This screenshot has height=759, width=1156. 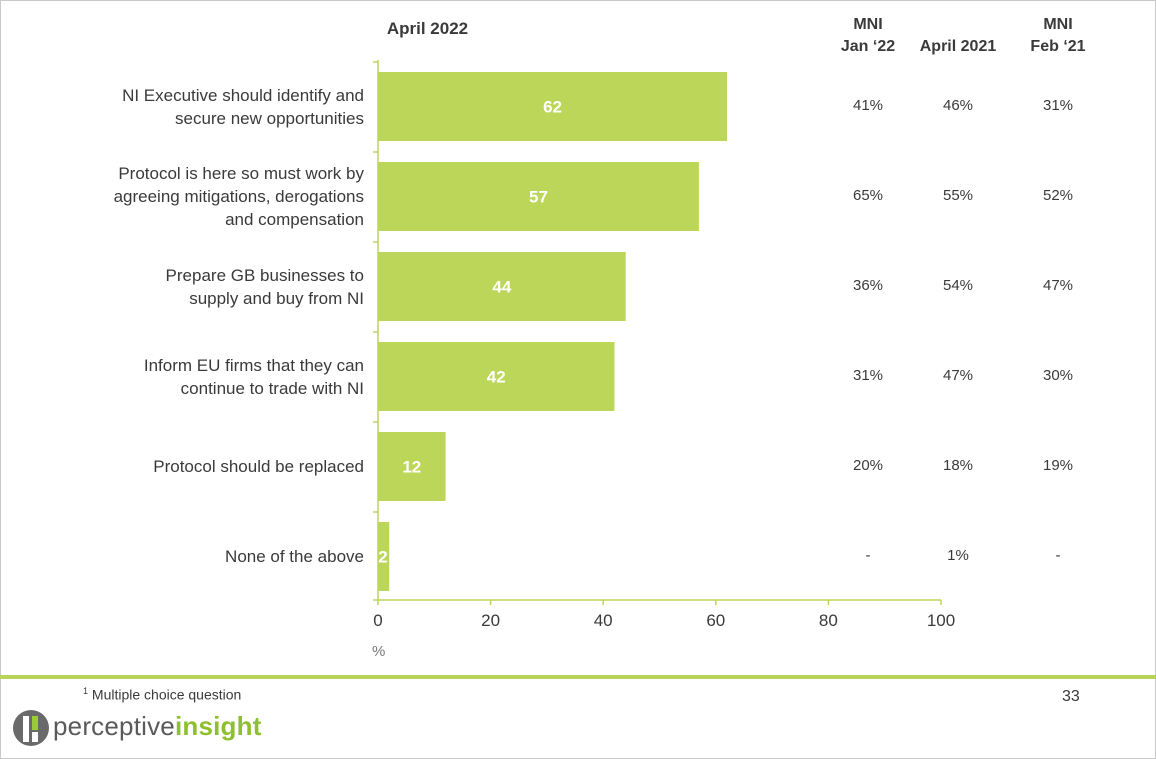 What do you see at coordinates (868, 465) in the screenshot?
I see `comparison-value: 20%` at bounding box center [868, 465].